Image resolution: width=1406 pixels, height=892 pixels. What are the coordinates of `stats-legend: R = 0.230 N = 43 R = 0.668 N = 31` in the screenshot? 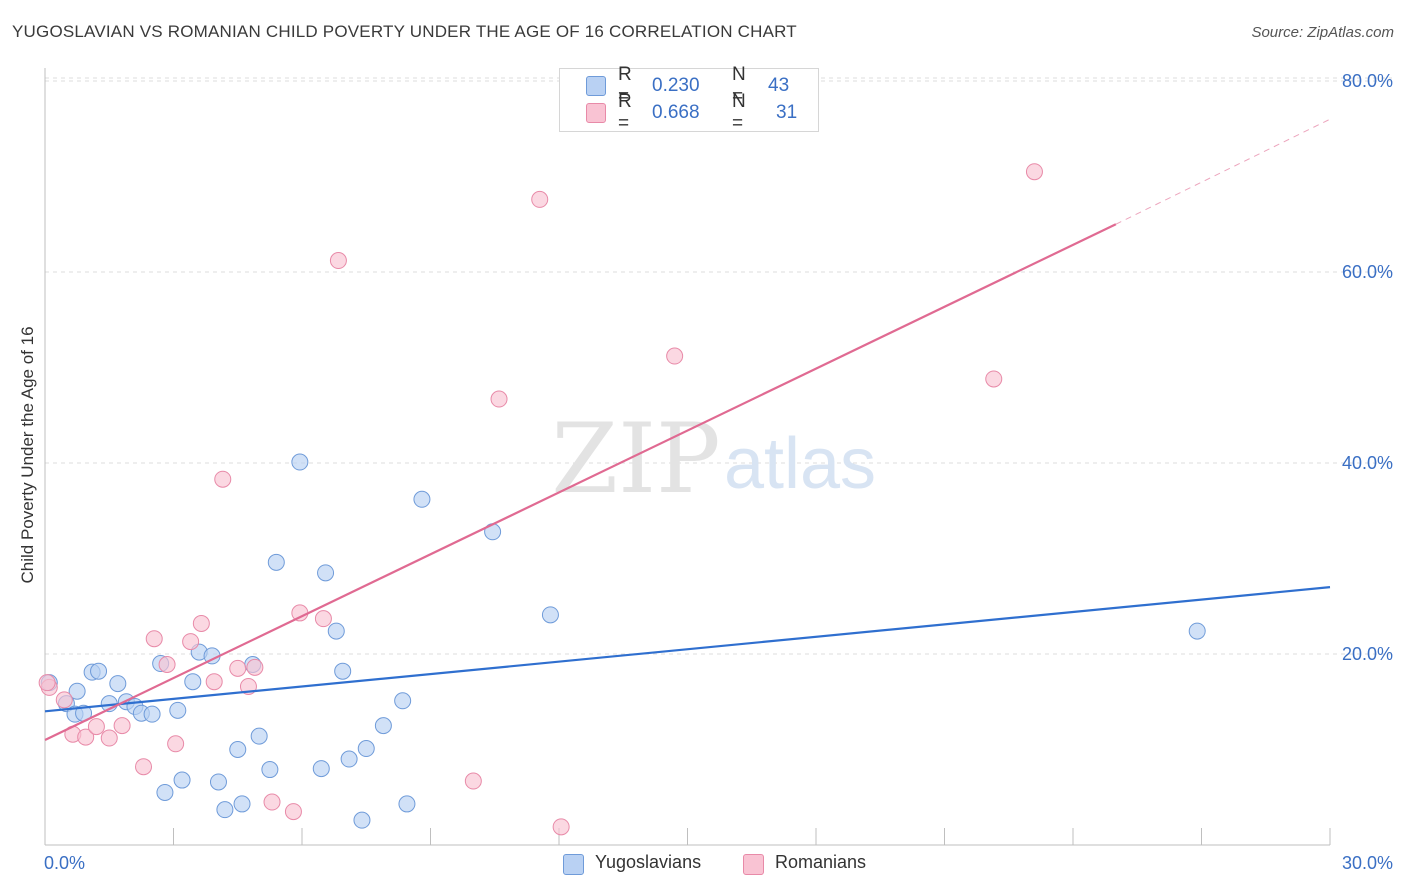 It's located at (689, 99).